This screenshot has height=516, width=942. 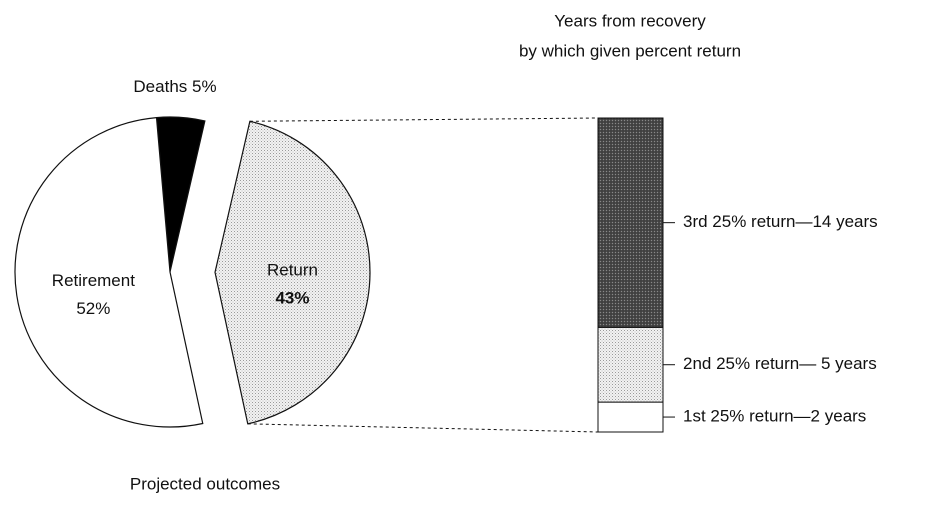 I want to click on bar-title: by which given percent return, so click(x=630, y=50).